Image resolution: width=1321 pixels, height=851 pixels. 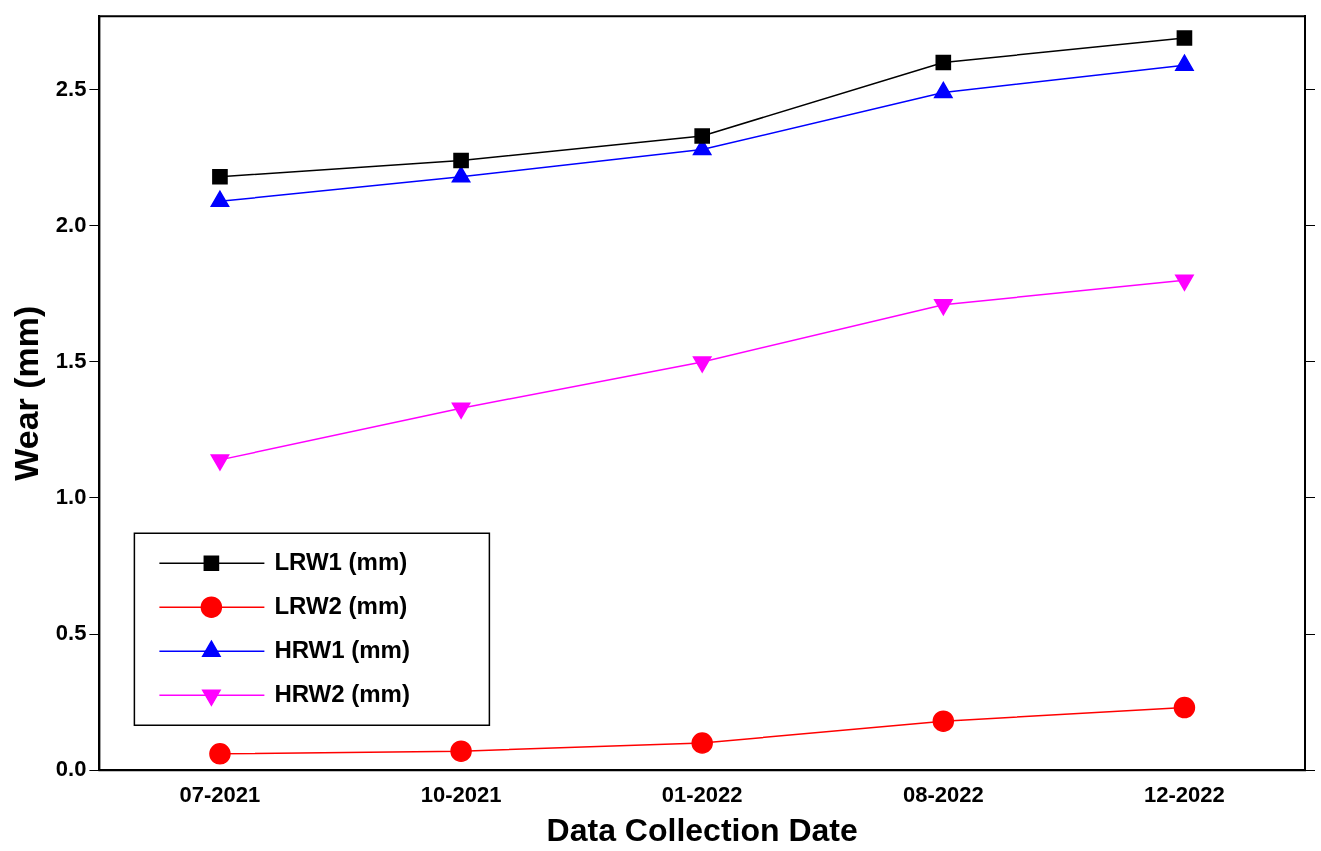 What do you see at coordinates (702, 795) in the screenshot?
I see `x-tick-label: 01-2022` at bounding box center [702, 795].